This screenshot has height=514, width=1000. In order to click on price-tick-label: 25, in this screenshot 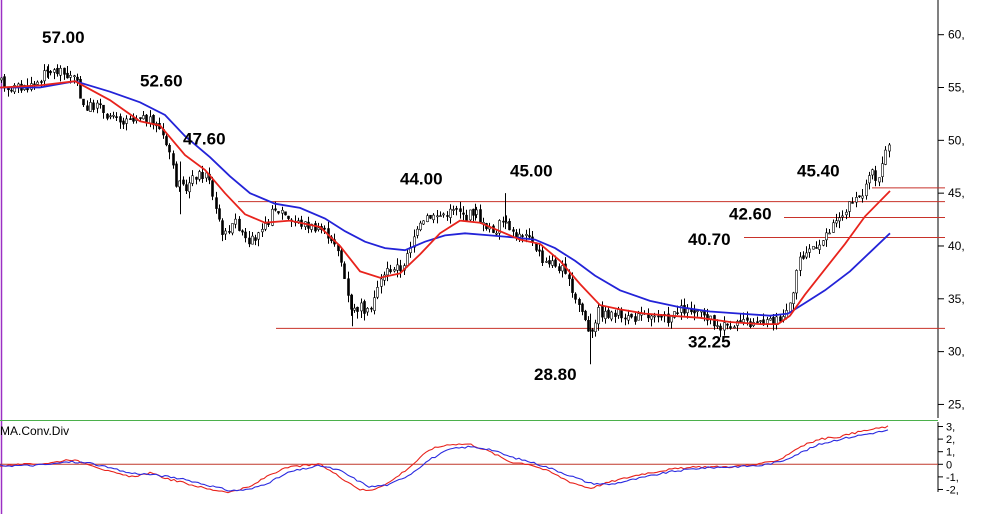, I will do `click(956, 404)`.